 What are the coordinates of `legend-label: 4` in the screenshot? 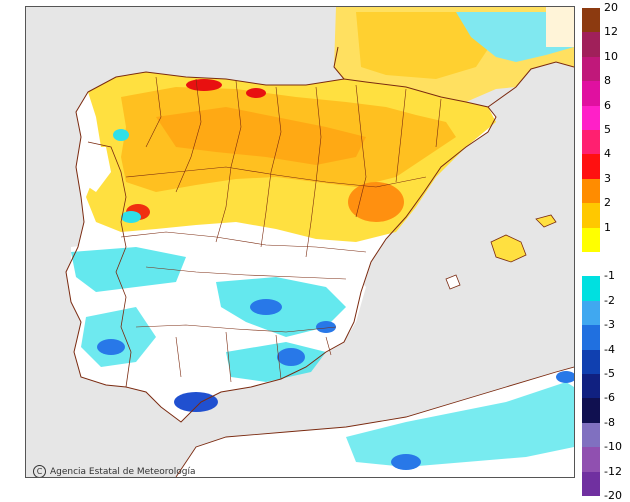 It's located at (607, 154).